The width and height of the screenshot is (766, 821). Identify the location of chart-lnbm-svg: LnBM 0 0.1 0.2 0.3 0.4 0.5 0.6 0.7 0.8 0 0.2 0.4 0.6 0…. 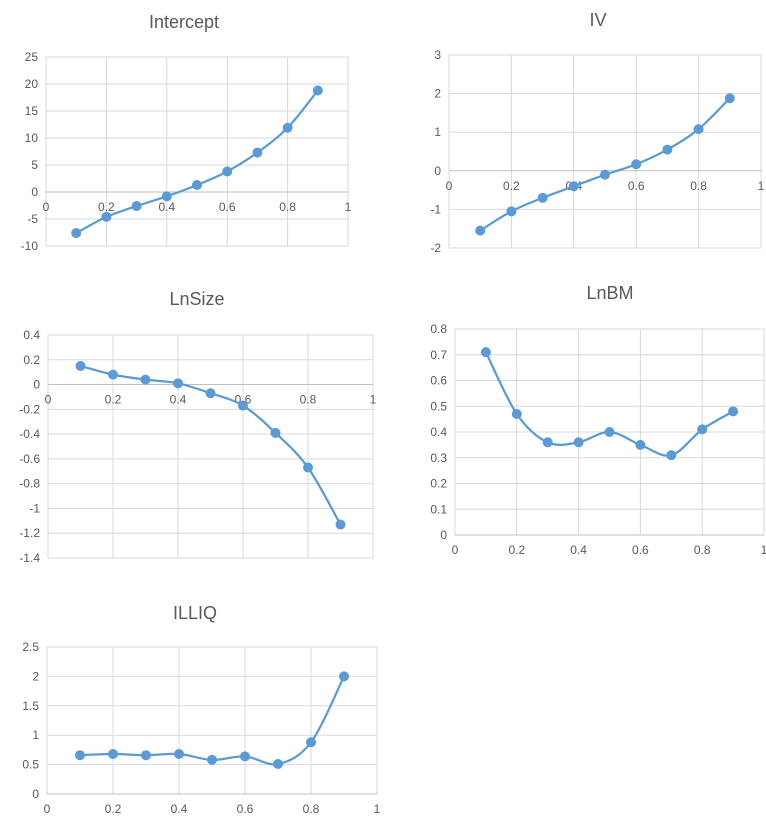
(598, 420).